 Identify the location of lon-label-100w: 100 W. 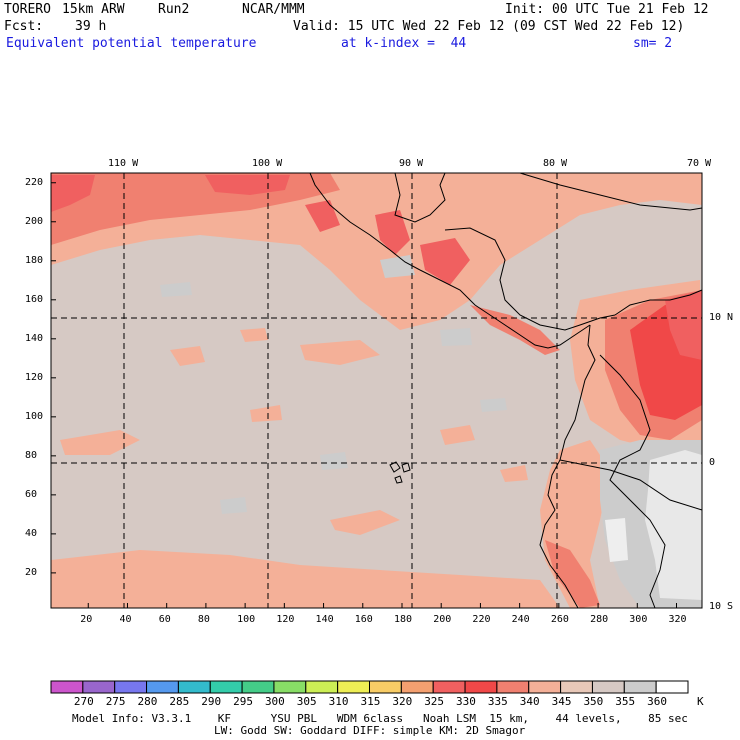
(267, 163).